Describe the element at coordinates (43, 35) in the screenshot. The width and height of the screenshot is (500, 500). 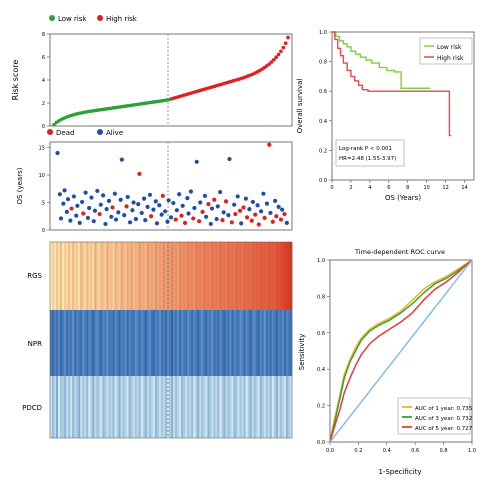
I see `risk-ytick-label: 8` at that location.